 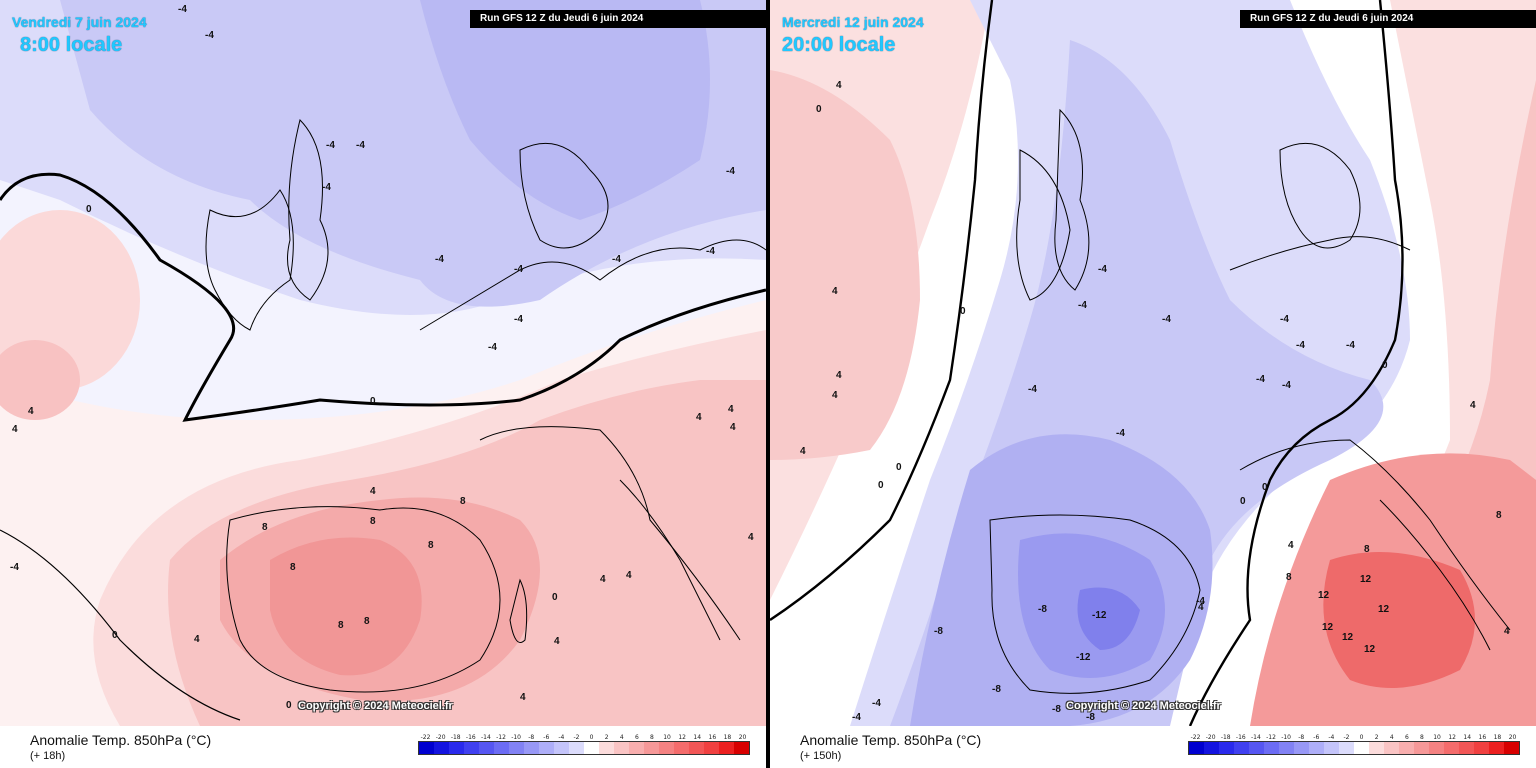 What do you see at coordinates (455, 737) in the screenshot?
I see `legend-tick-label: -18` at bounding box center [455, 737].